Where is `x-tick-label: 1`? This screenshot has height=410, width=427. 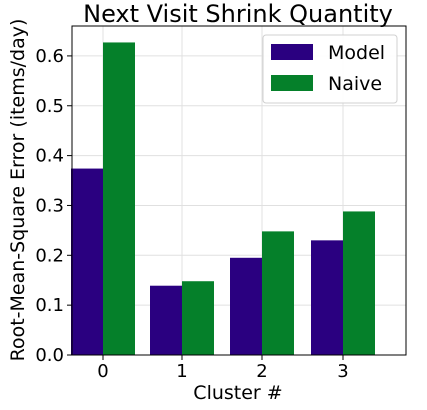 x-tick-label: 1 is located at coordinates (181, 371).